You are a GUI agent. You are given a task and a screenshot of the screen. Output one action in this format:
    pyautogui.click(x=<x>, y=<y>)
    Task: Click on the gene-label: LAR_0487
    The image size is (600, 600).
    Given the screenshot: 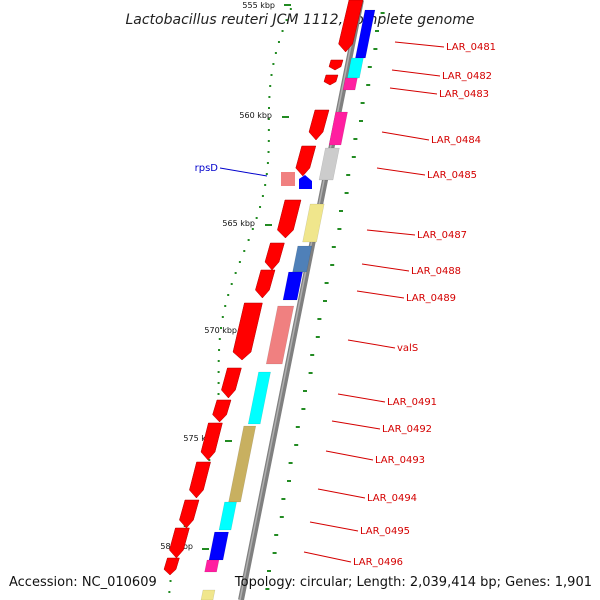 What is the action you would take?
    pyautogui.click(x=442, y=235)
    